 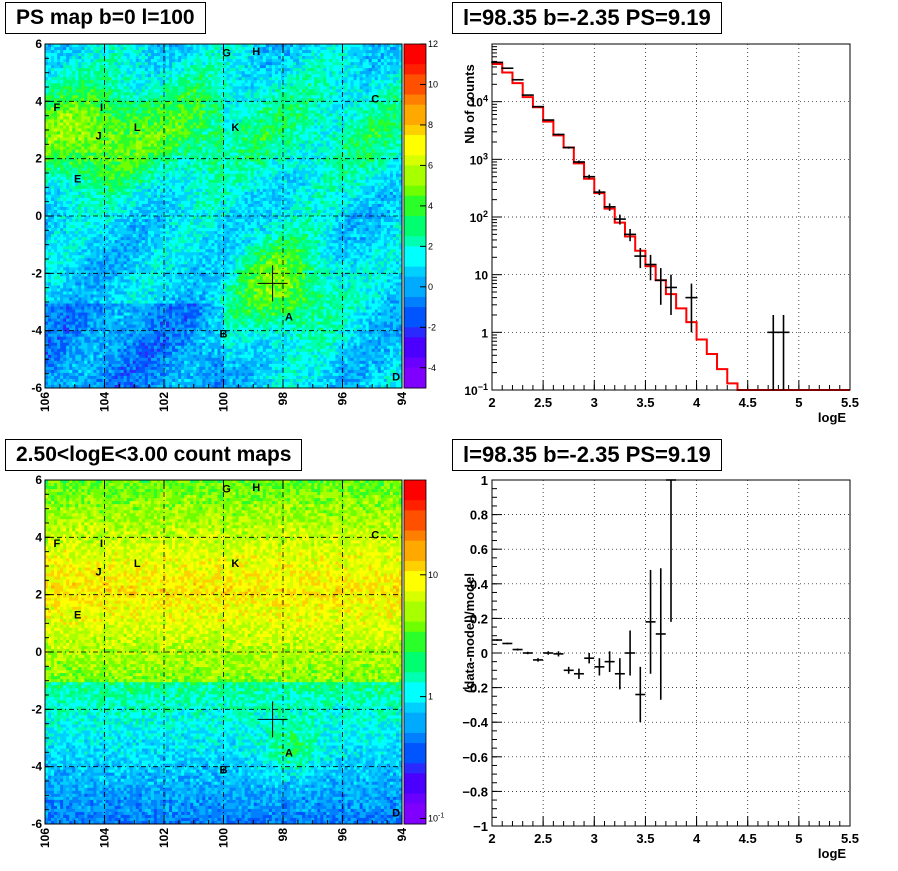 What do you see at coordinates (154, 455) in the screenshot?
I see `count-map-title: 2.50<logE<3.00 count maps` at bounding box center [154, 455].